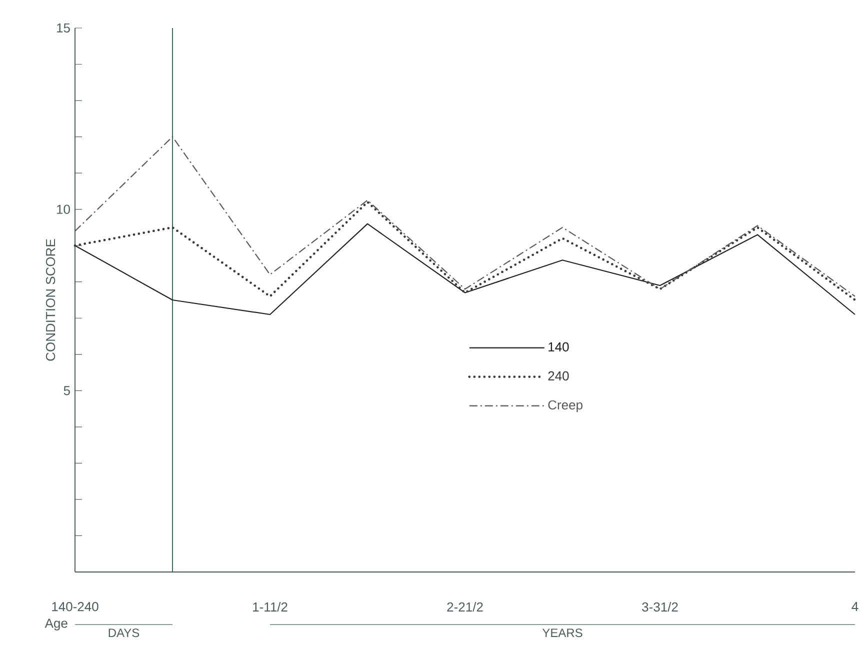 This screenshot has height=671, width=863. Describe the element at coordinates (51, 300) in the screenshot. I see `y-axis-title: CONDITION SCORE` at that location.